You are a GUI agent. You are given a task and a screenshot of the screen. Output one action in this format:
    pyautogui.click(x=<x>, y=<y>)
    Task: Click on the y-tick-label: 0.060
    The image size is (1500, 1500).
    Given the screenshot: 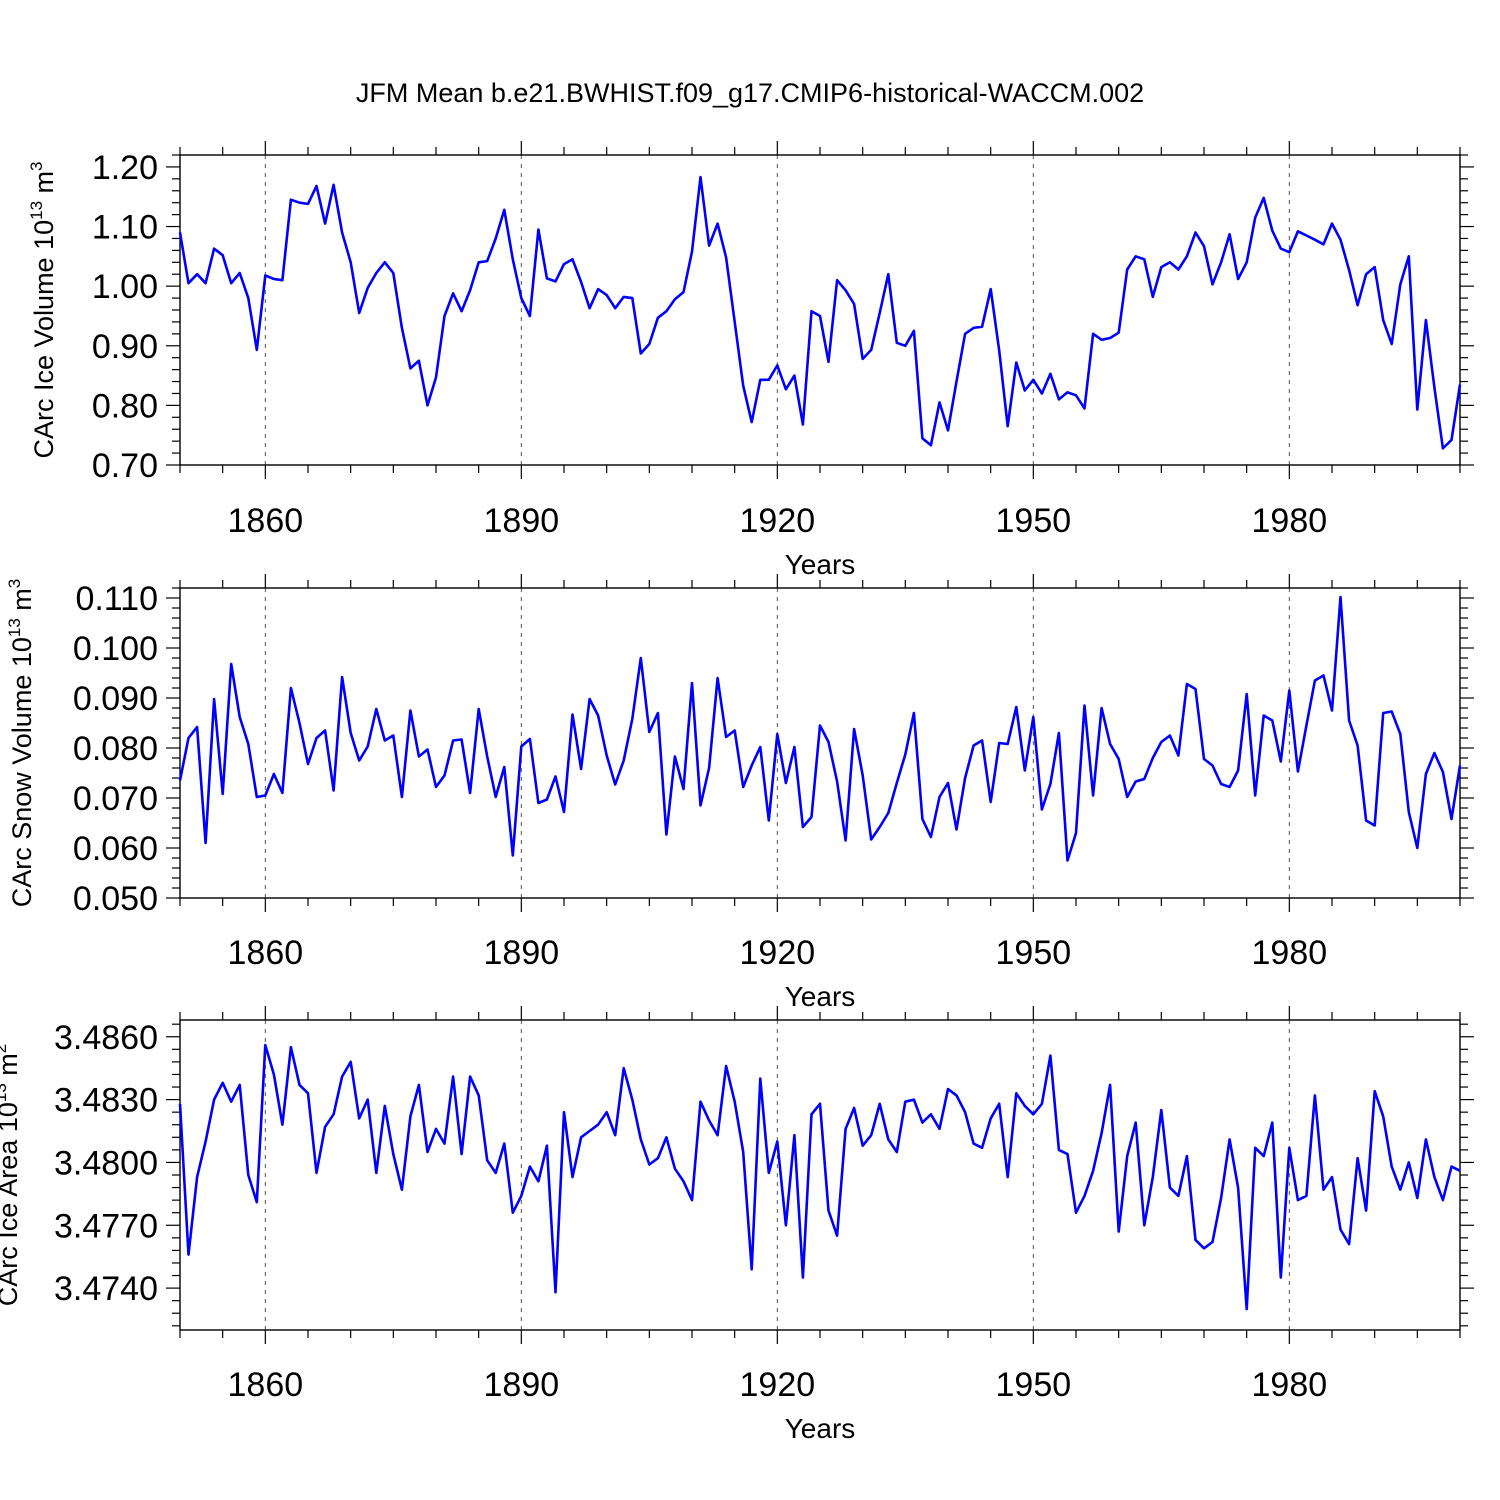 What is the action you would take?
    pyautogui.click(x=115, y=849)
    